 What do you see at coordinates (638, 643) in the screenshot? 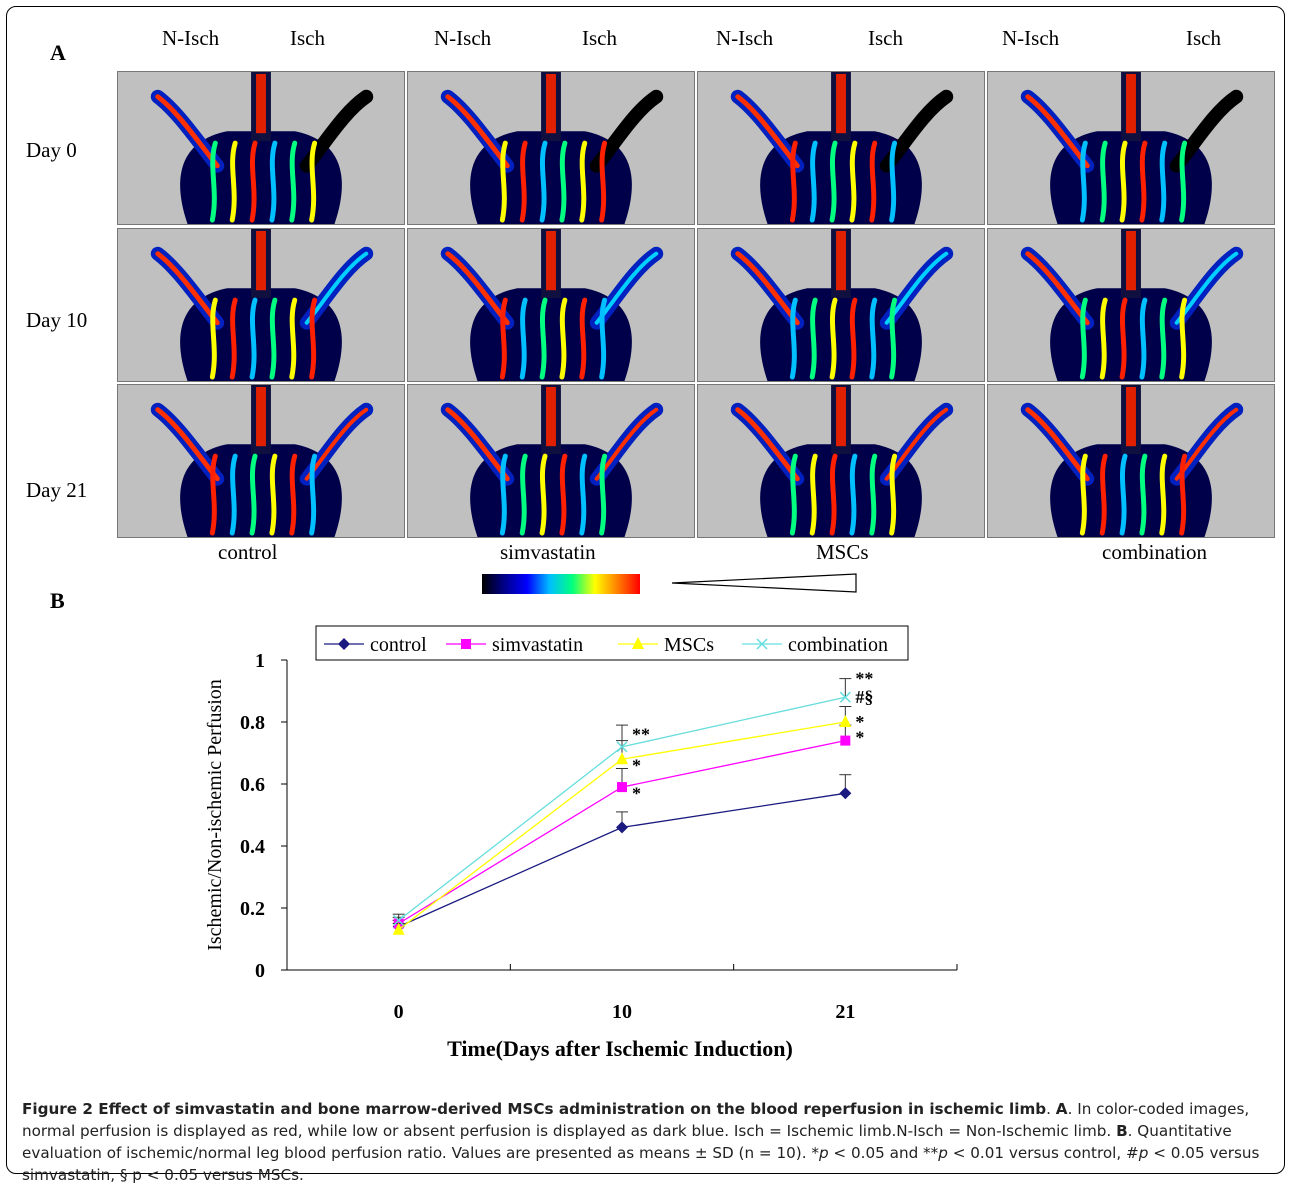
I see `legend-marker-MSCs` at bounding box center [638, 643].